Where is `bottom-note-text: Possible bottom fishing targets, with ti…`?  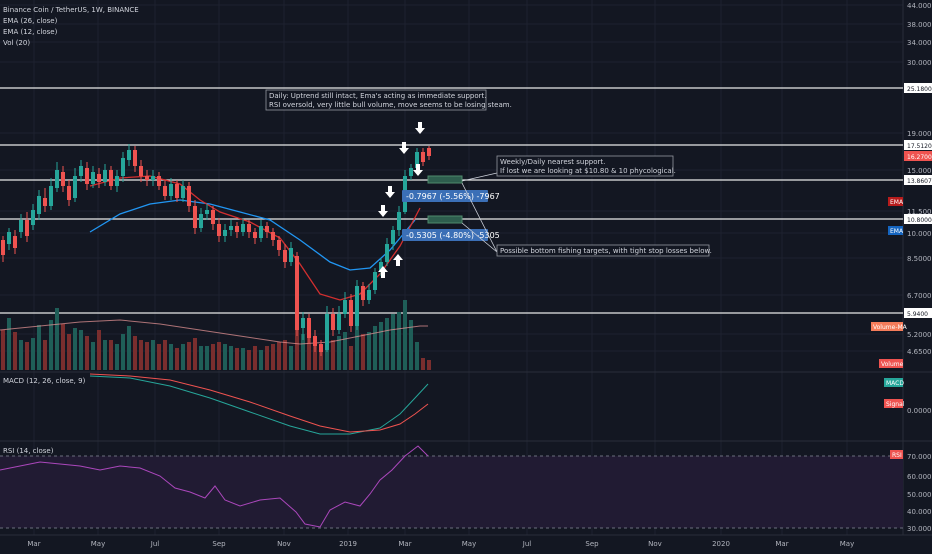
bottom-note-text: Possible bottom fishing targets, with ti… is located at coordinates (606, 251).